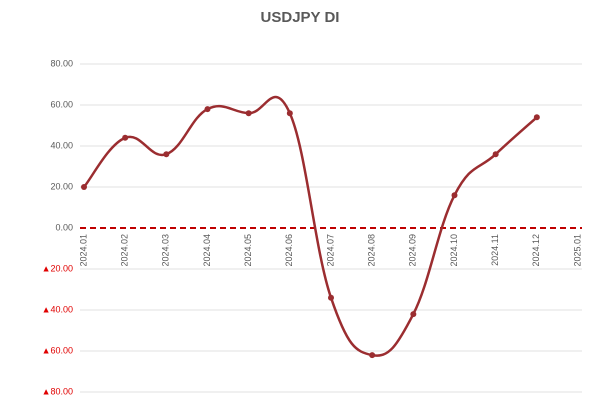  Describe the element at coordinates (57, 268) in the screenshot. I see `y-tick-label: ▲20.00` at that location.